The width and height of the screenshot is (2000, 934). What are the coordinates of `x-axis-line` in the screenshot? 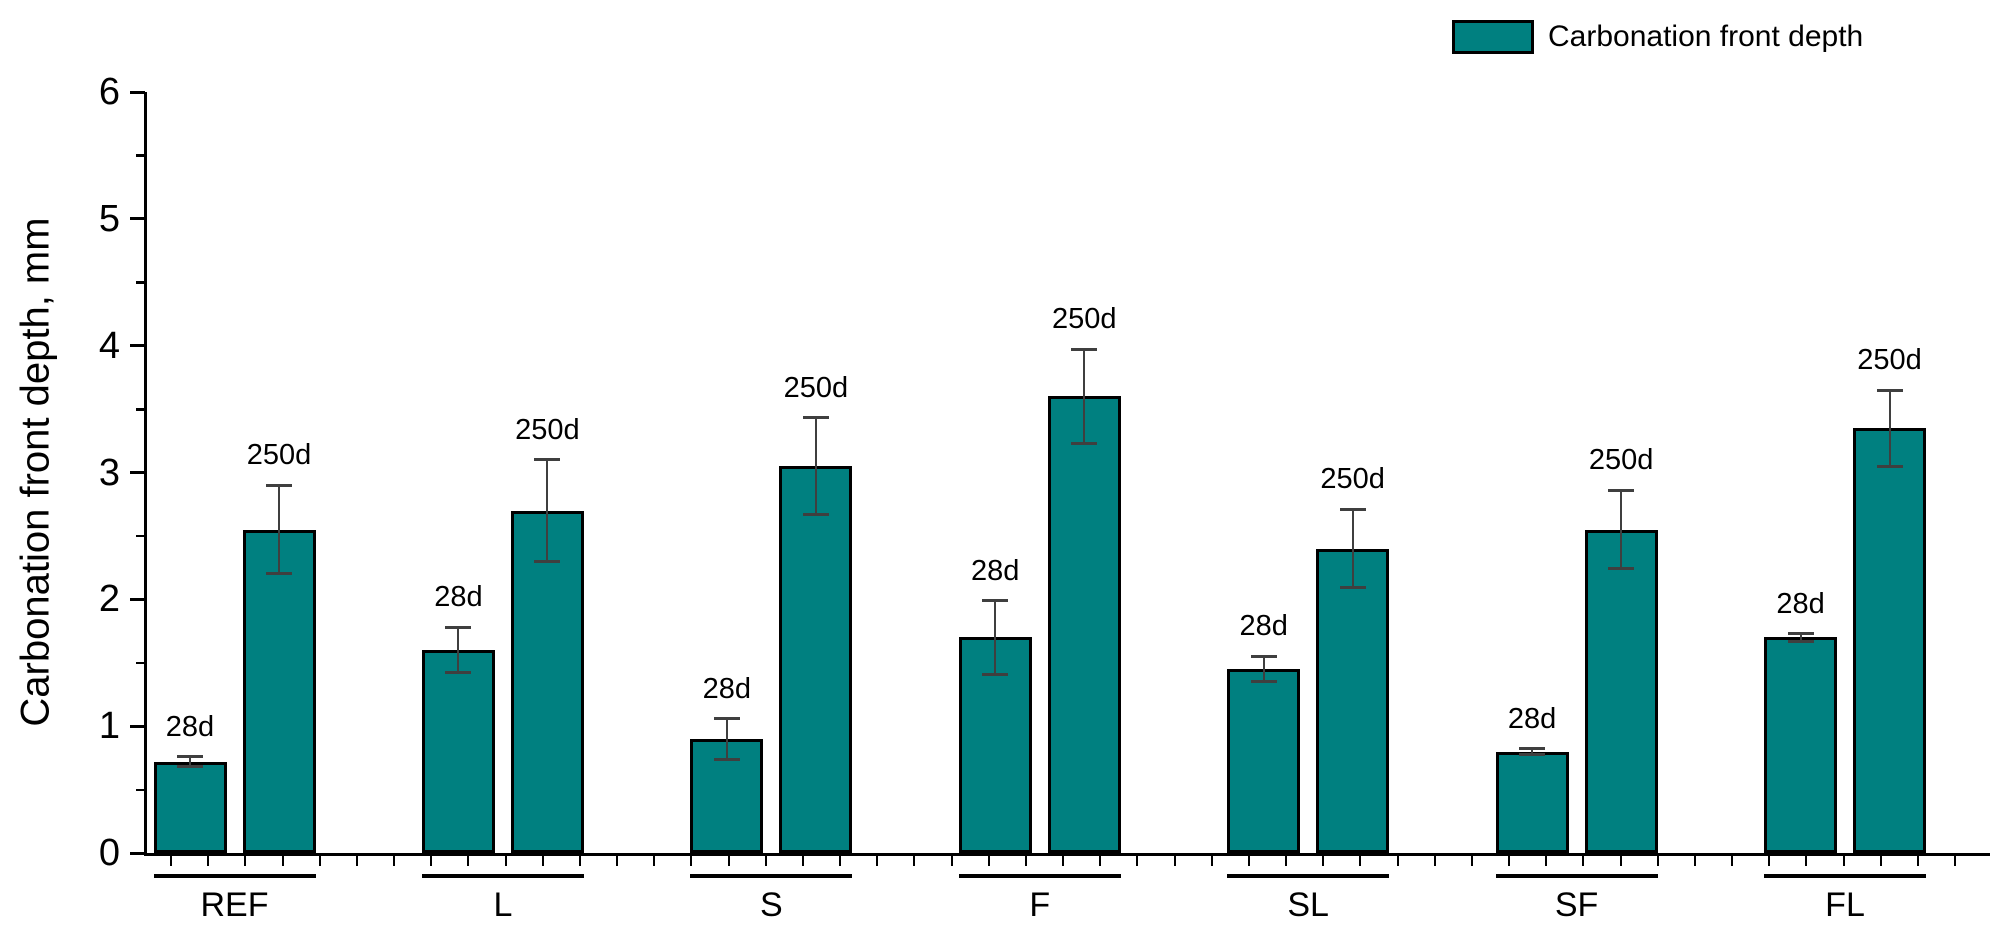 It's located at (1067, 854).